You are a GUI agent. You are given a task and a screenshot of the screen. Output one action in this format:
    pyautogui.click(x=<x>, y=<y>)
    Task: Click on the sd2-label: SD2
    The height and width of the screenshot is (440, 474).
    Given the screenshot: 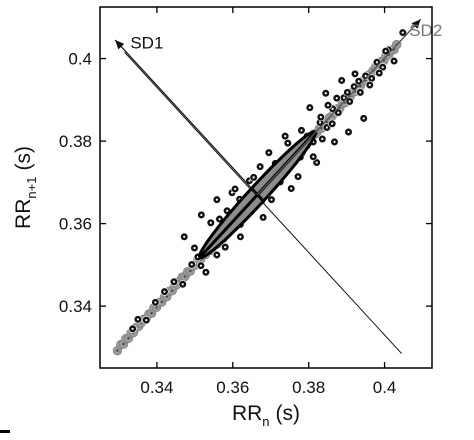 What is the action you would take?
    pyautogui.click(x=425, y=30)
    